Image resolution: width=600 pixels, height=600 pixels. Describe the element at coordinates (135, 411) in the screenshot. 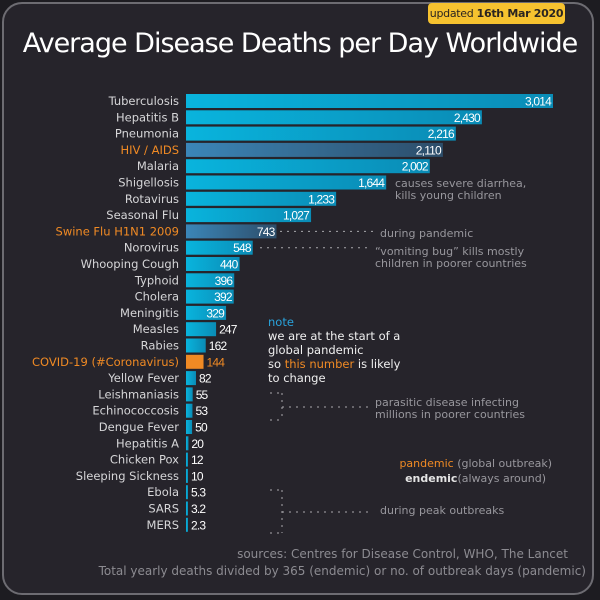

I see `category-label: Echinococcosis` at that location.